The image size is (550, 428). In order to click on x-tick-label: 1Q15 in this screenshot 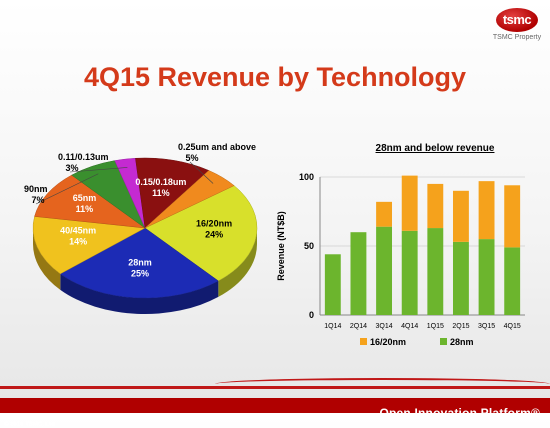, I will do `click(435, 326)`.